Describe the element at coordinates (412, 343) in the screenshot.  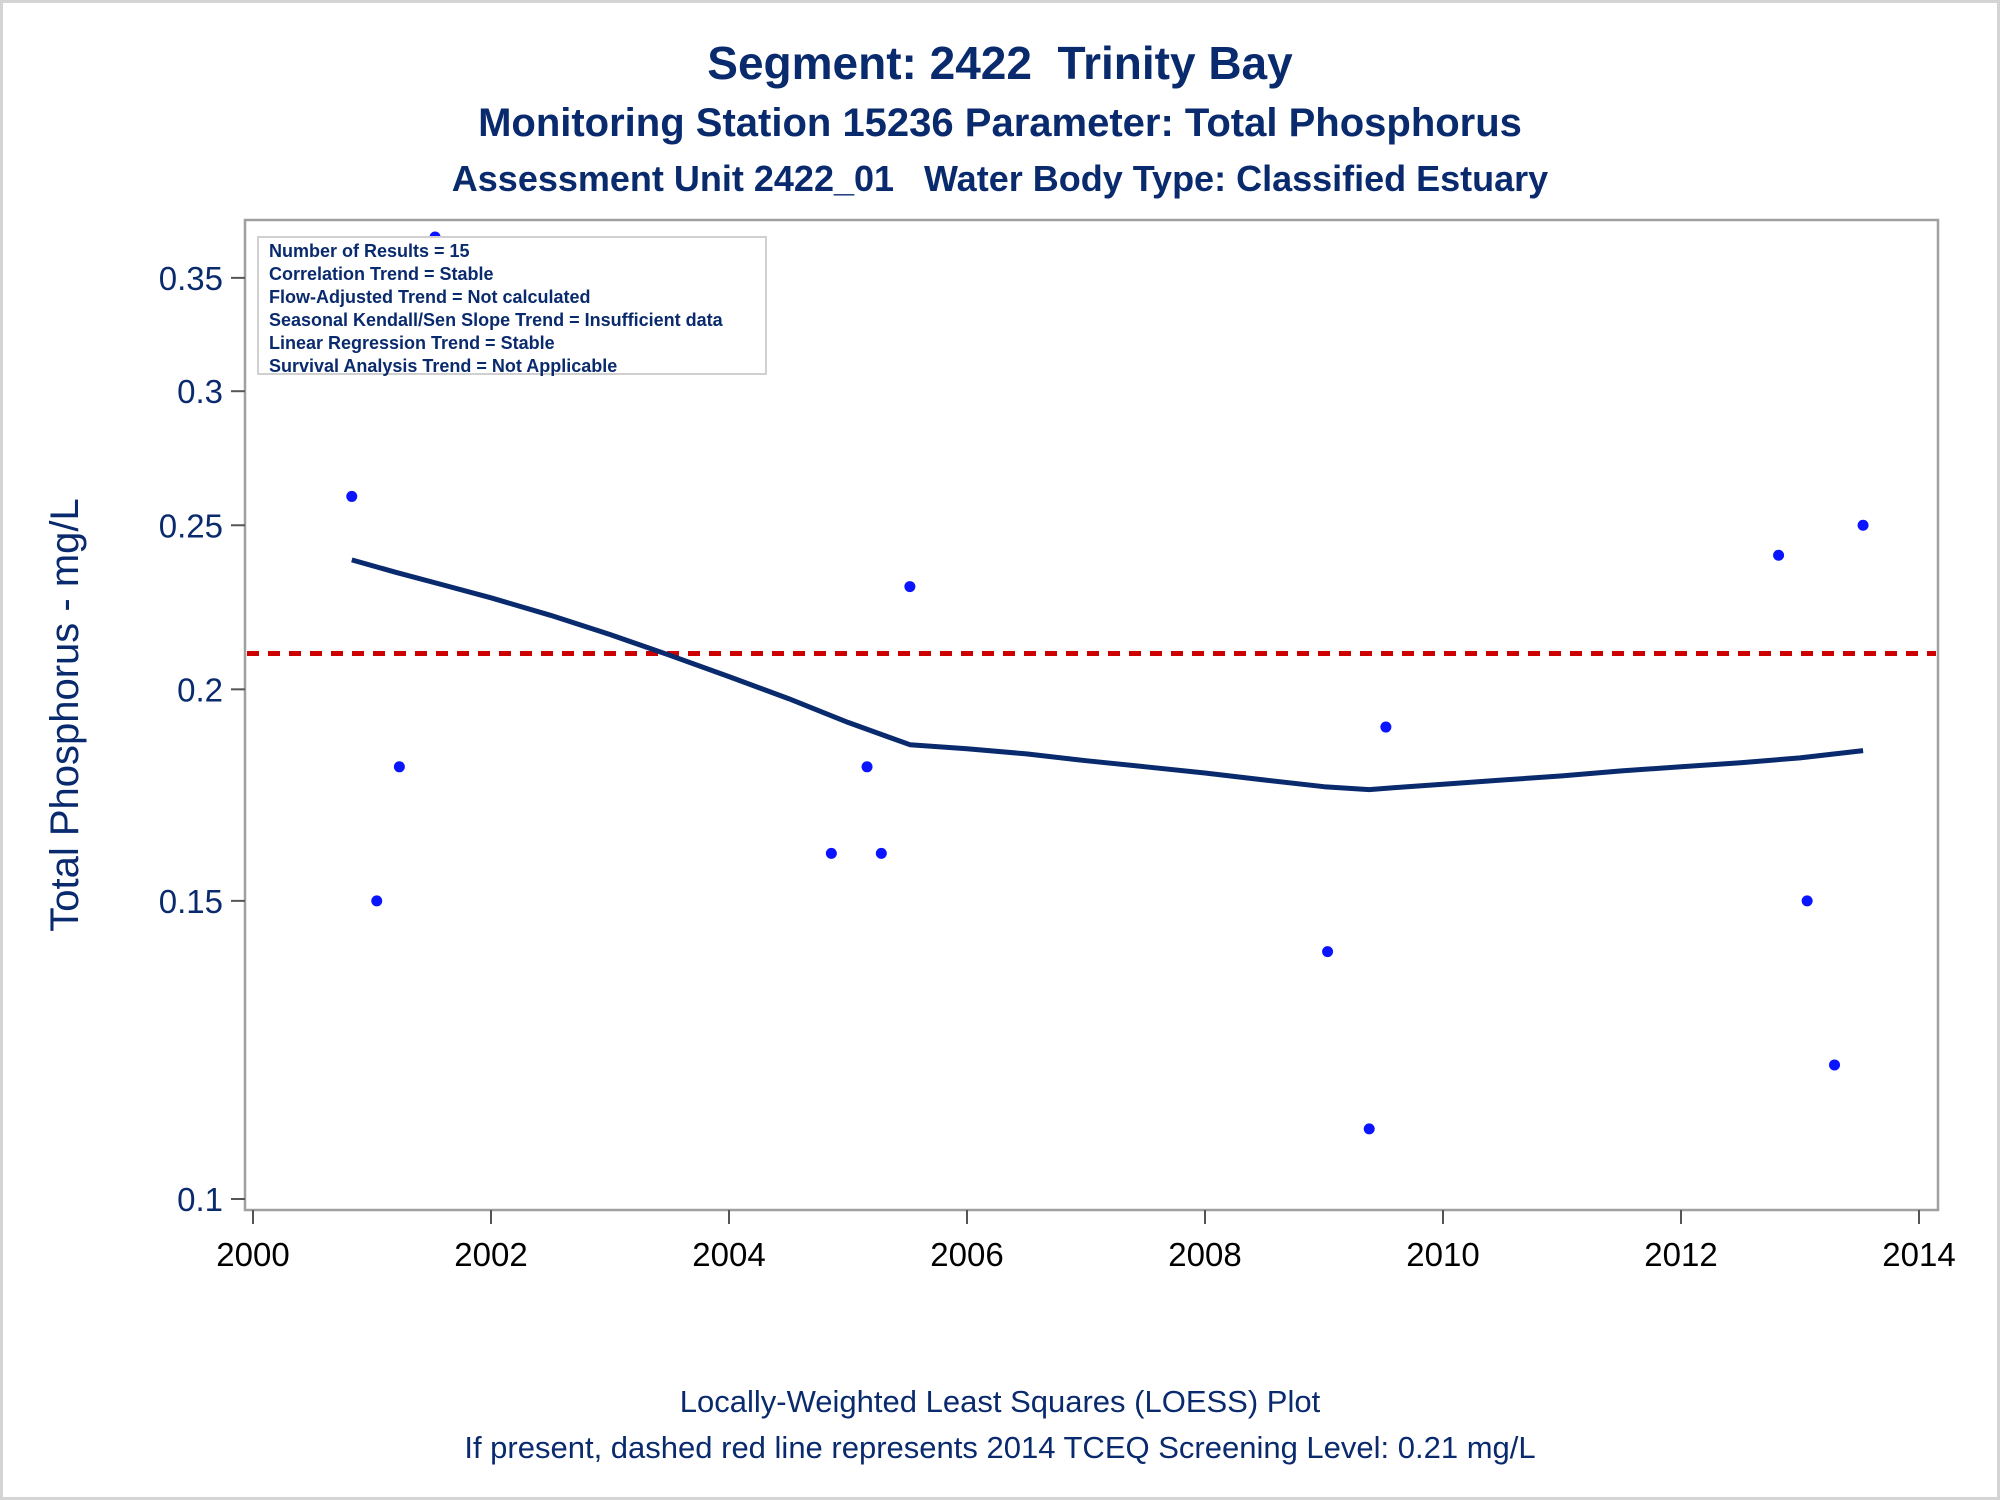
I see `stat-linear-regression-trend: Linear Regression Trend = Stable` at that location.